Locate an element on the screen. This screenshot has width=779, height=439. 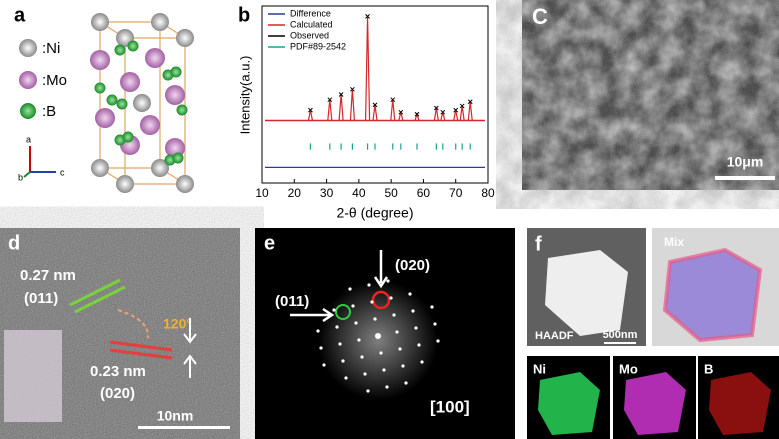
haadf-label: HAADF is located at coordinates (554, 336).